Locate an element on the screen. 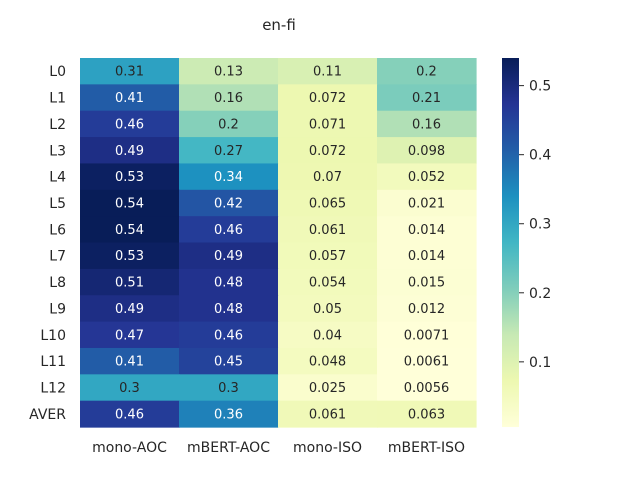 This screenshot has height=480, width=640. row-labels: L0 L1 L2 L3 L4 L5 L6 L7 L8 L9 L10 L11 L12 AVER is located at coordinates (47, 243).